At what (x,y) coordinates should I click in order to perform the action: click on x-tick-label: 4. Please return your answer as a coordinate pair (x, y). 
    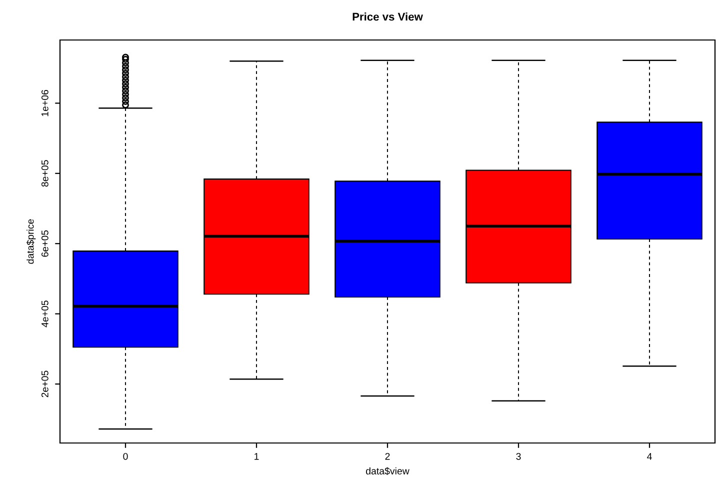
    Looking at the image, I should click on (649, 456).